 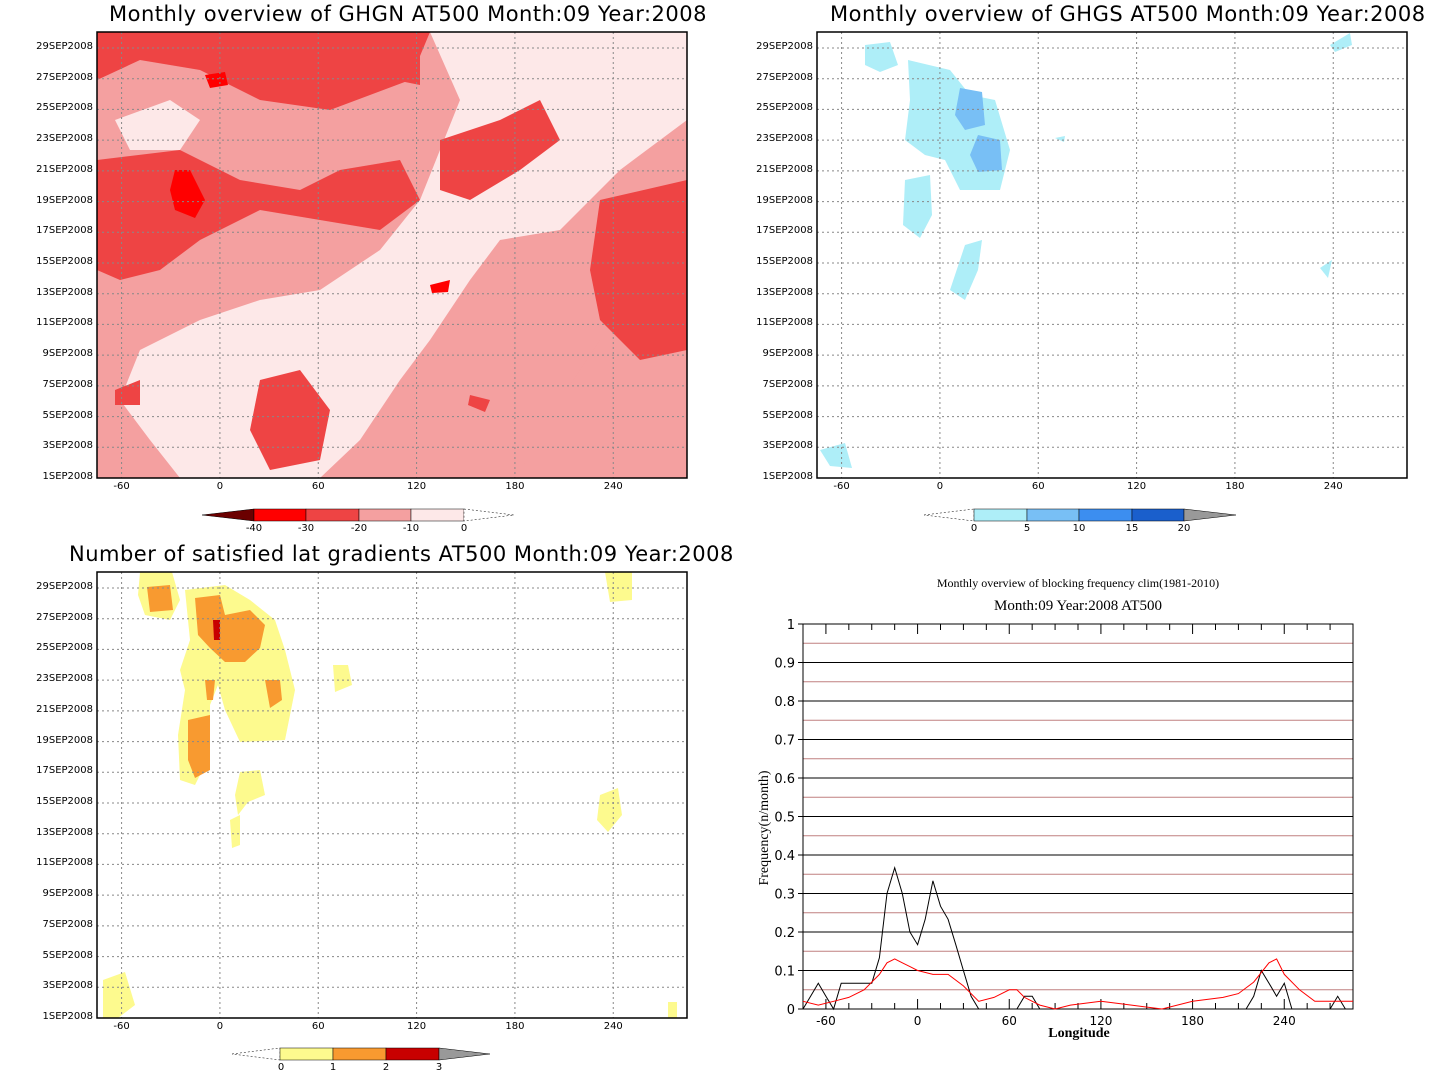 I want to click on y-tick-label: 0.4, so click(x=784, y=856).